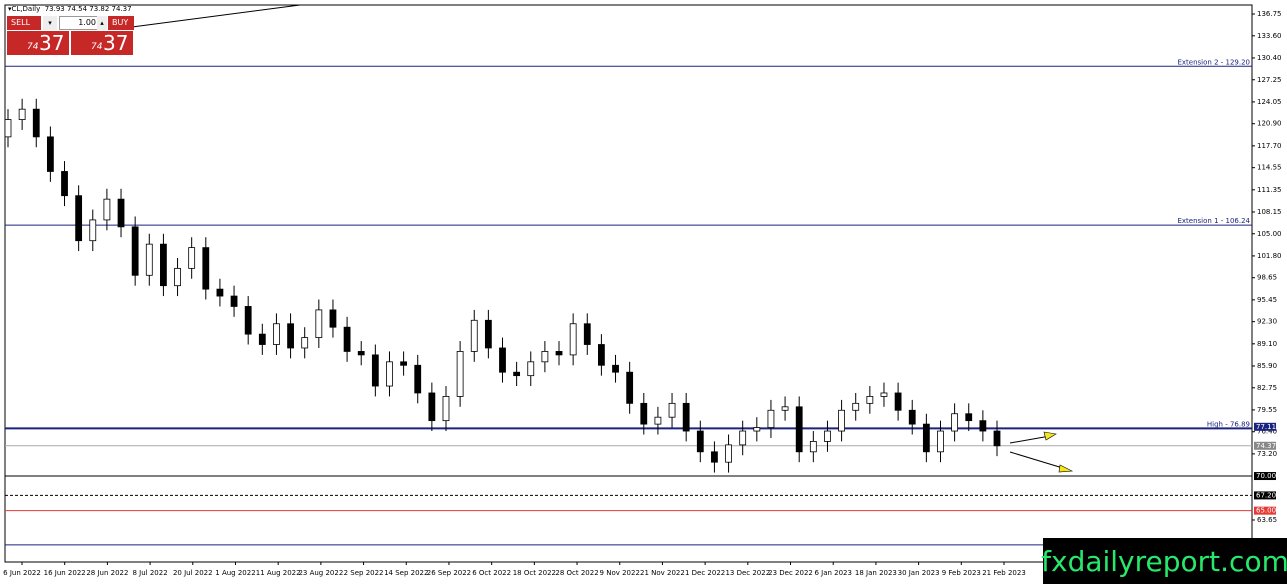 The height and width of the screenshot is (584, 1287). Describe the element at coordinates (1213, 221) in the screenshot. I see `level-label: Extension 1 - 106.24` at that location.